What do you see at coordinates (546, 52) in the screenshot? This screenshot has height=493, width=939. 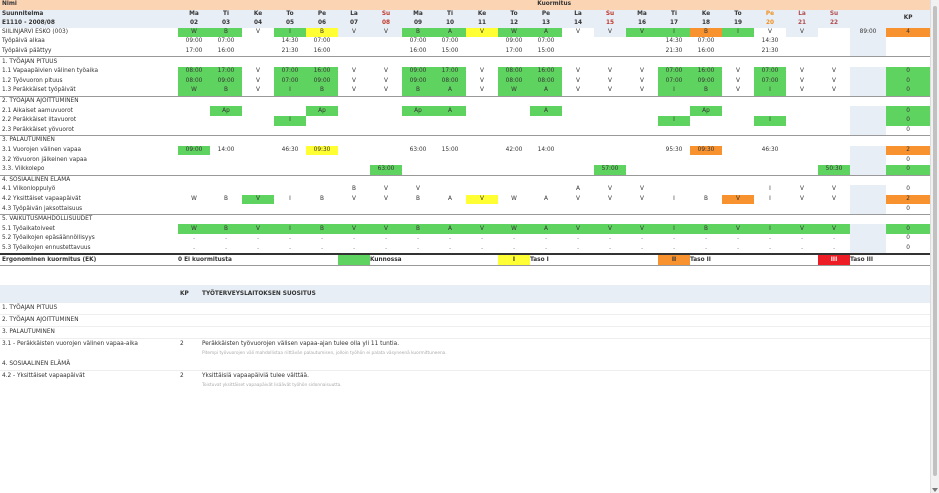 I see `day-cell: 15:00` at bounding box center [546, 52].